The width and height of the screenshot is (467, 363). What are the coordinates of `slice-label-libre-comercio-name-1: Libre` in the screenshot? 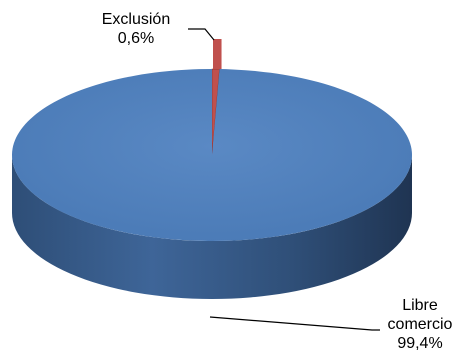 It's located at (420, 305).